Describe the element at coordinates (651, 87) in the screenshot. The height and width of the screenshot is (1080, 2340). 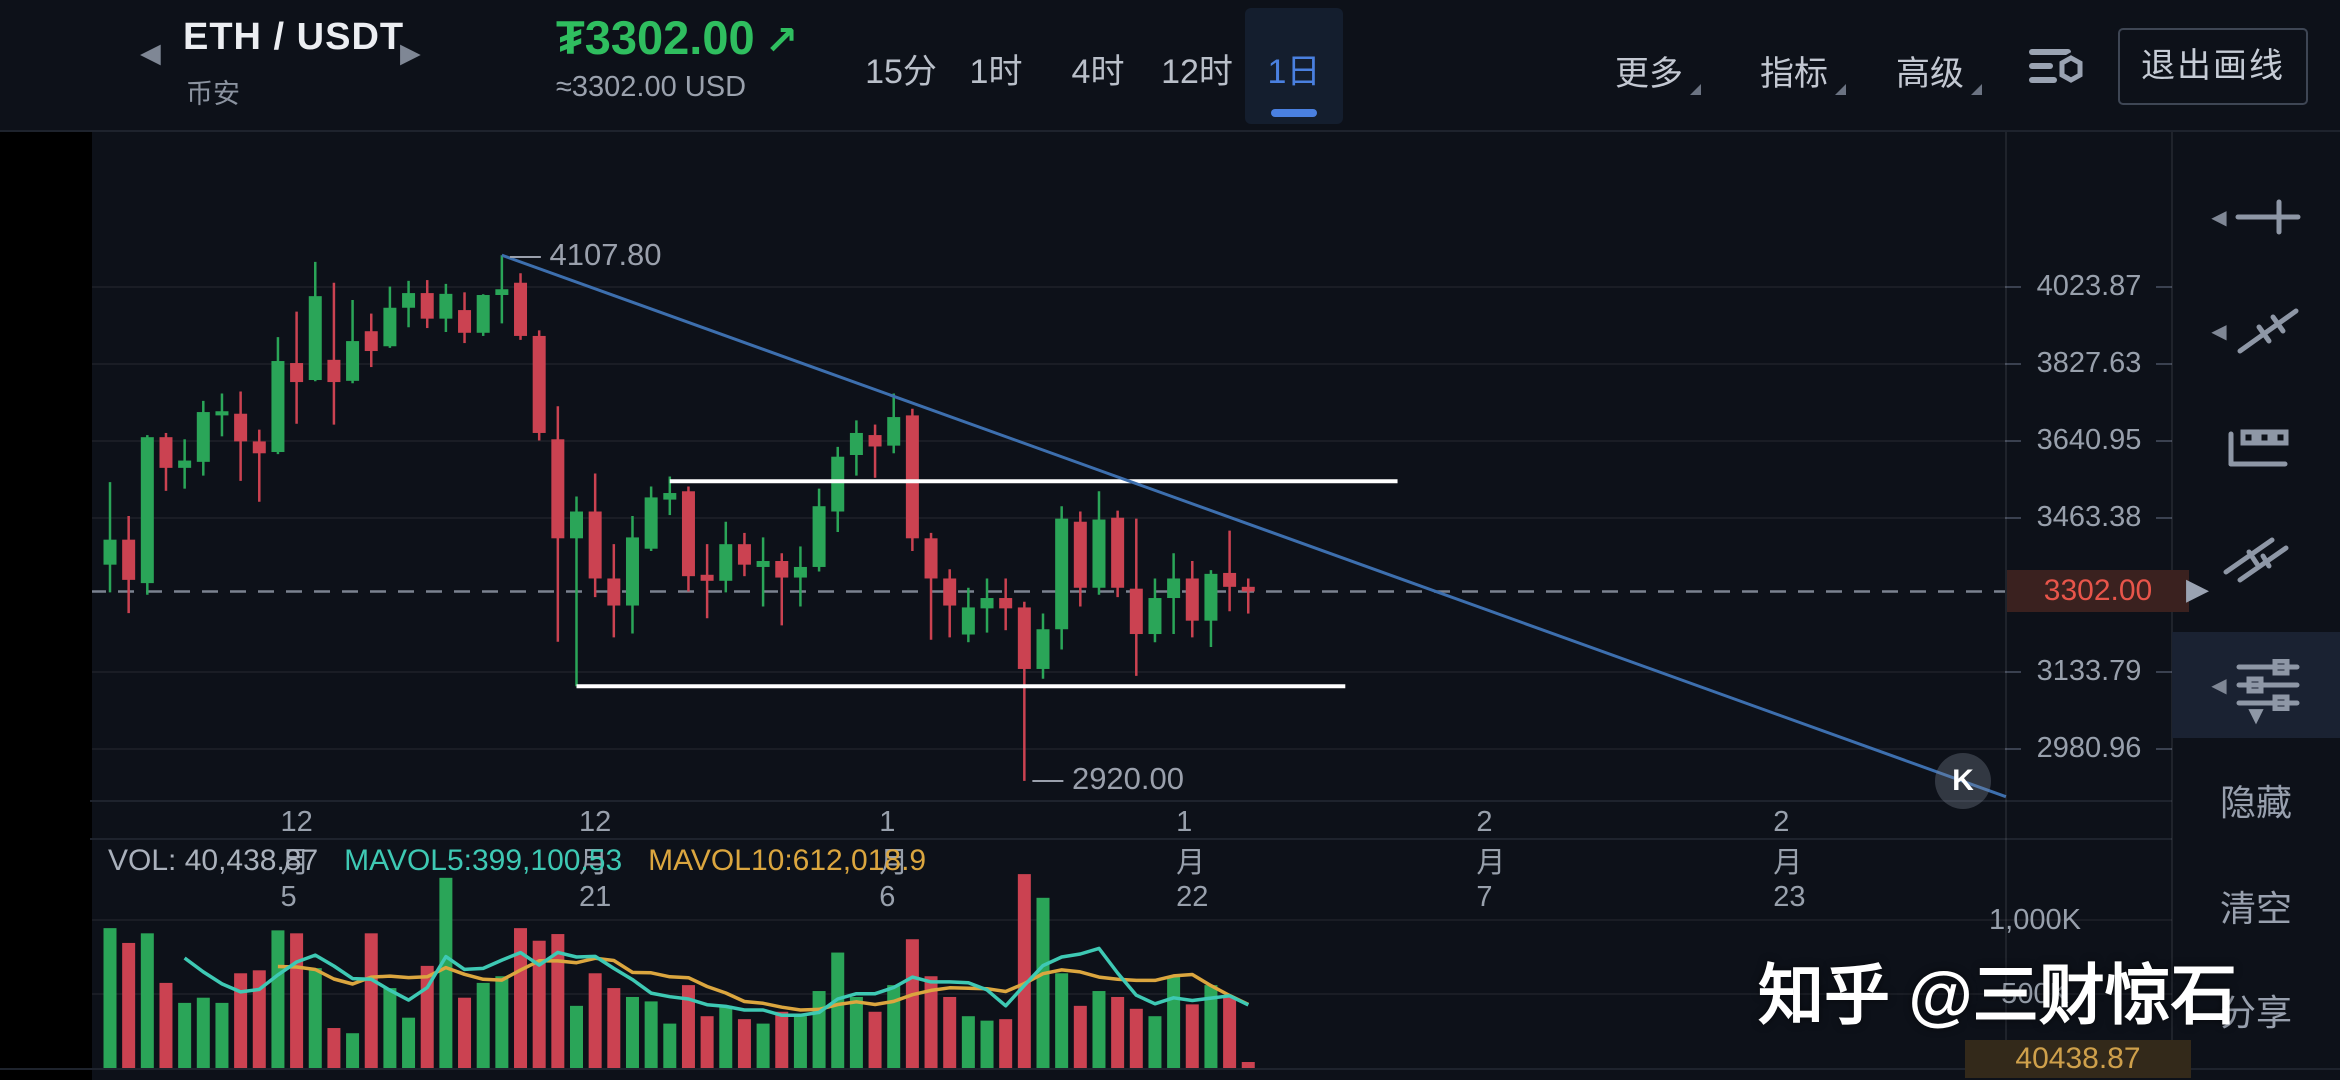
I see `price-usd-approx: ≈3302.00 USD` at that location.